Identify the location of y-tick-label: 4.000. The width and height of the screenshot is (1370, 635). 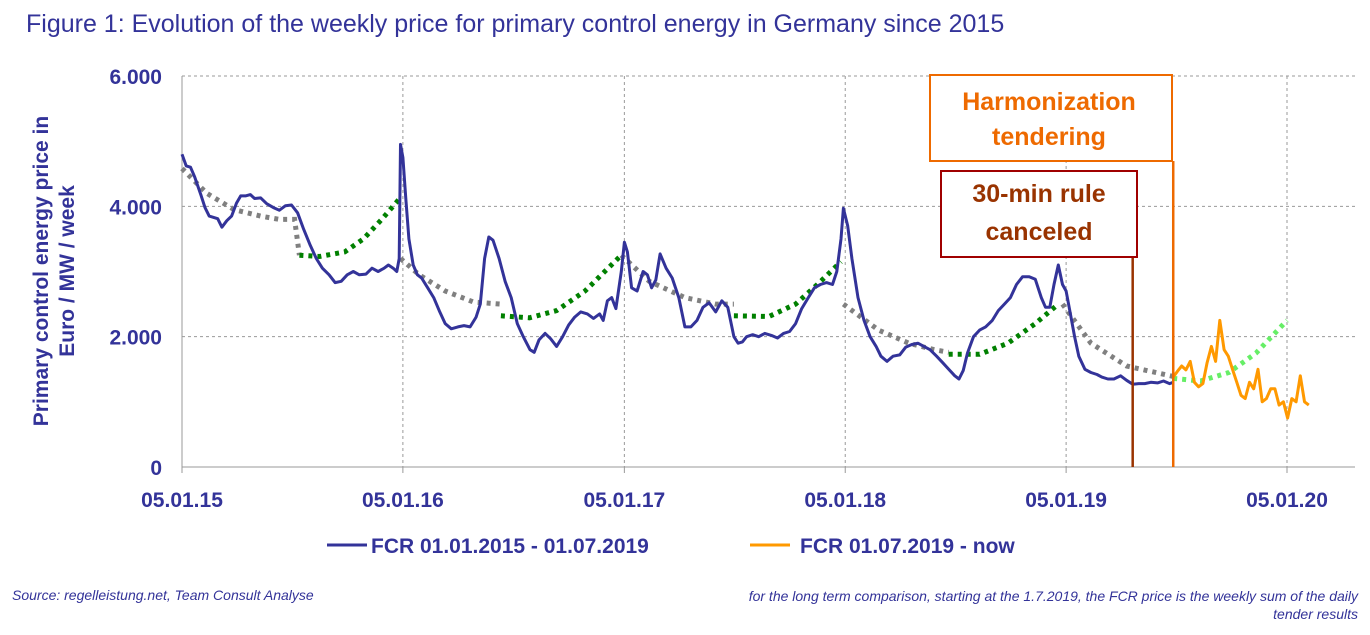
(135, 207).